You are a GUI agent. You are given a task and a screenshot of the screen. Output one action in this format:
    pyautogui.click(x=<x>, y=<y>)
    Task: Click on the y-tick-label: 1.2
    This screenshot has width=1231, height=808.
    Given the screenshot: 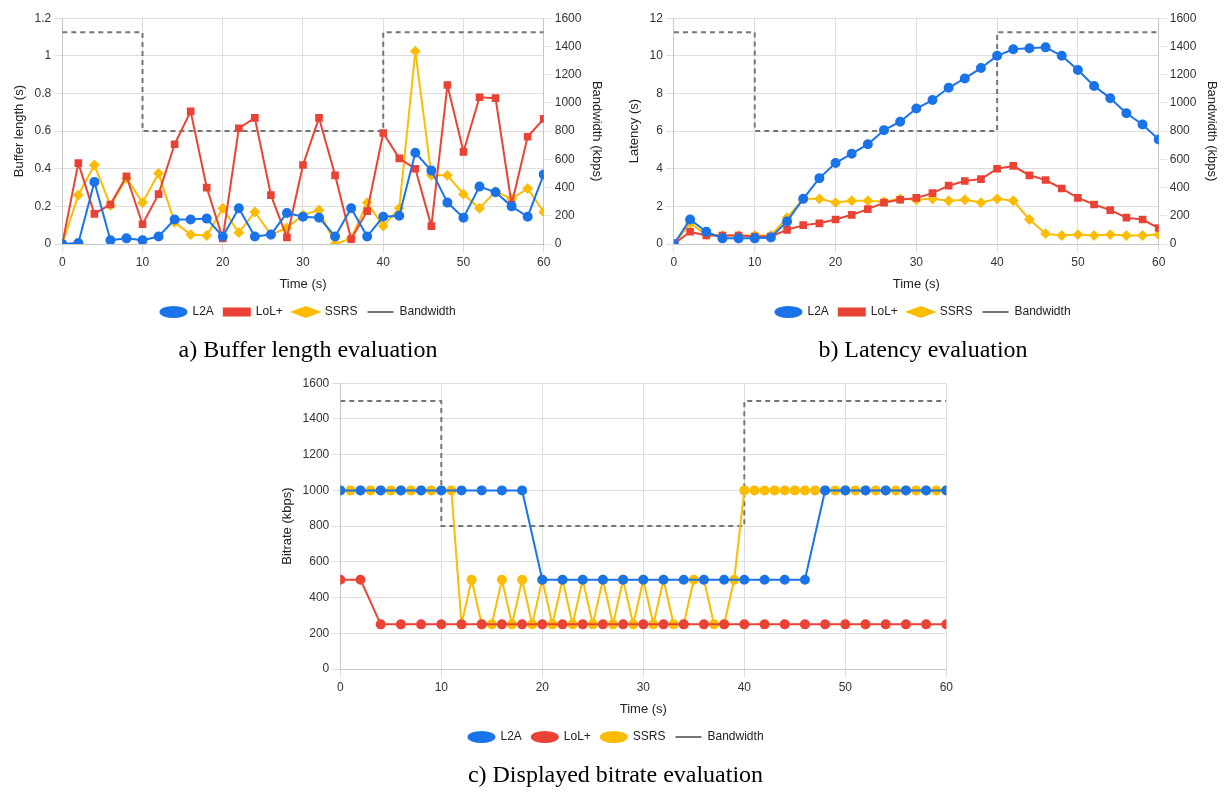 What is the action you would take?
    pyautogui.click(x=43, y=17)
    